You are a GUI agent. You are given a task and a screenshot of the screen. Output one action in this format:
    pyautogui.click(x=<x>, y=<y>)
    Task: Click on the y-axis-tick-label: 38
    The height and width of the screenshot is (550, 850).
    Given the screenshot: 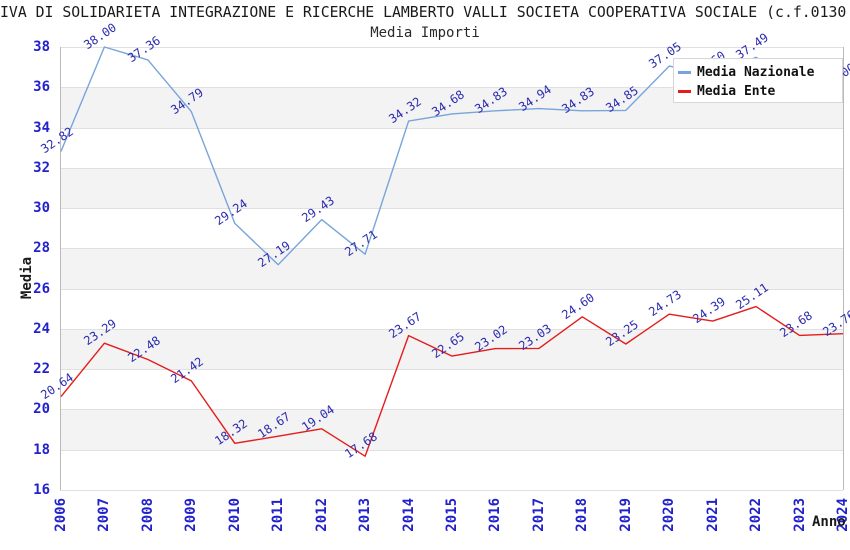 What is the action you would take?
    pyautogui.click(x=41, y=47)
    